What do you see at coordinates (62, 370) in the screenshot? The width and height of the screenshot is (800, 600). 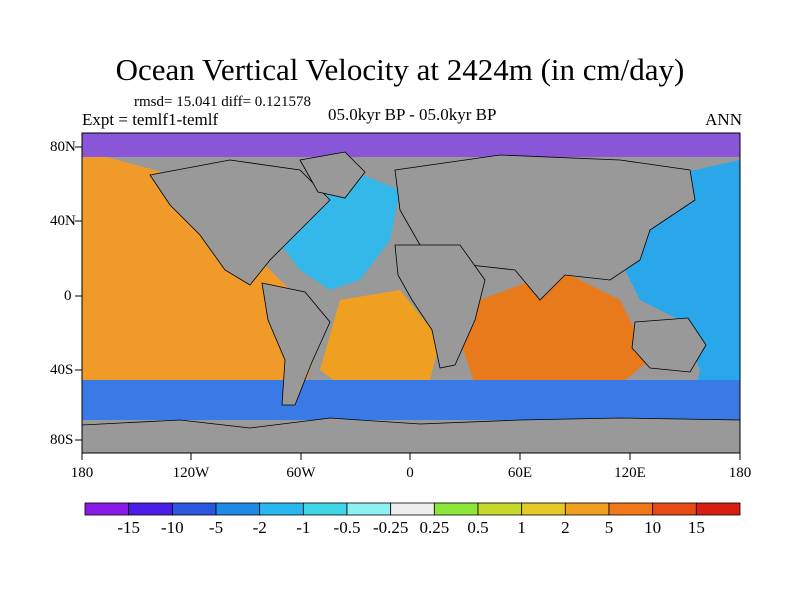 I see `lat-label-40s: 40S` at bounding box center [62, 370].